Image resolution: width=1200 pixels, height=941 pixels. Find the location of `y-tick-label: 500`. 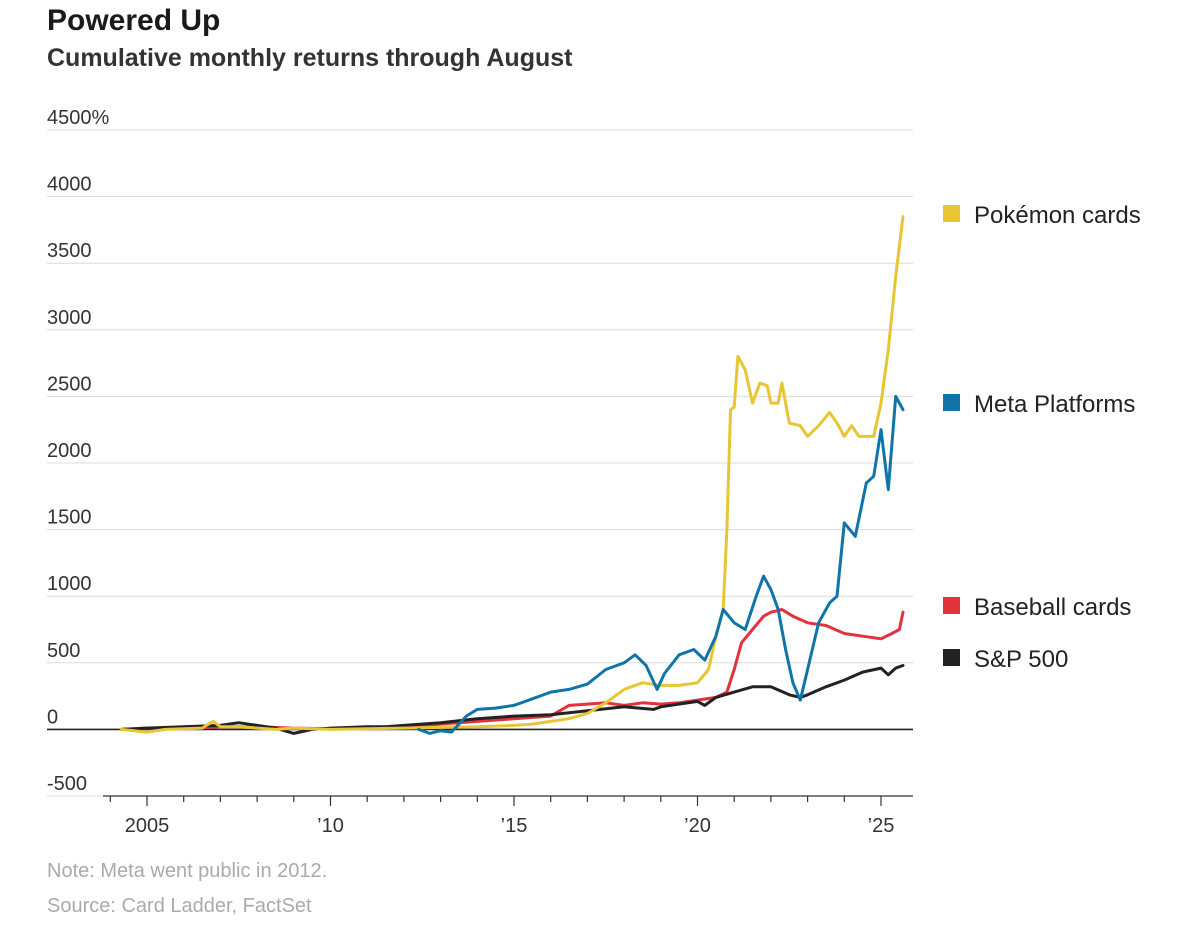

y-tick-label: 500 is located at coordinates (63, 651).